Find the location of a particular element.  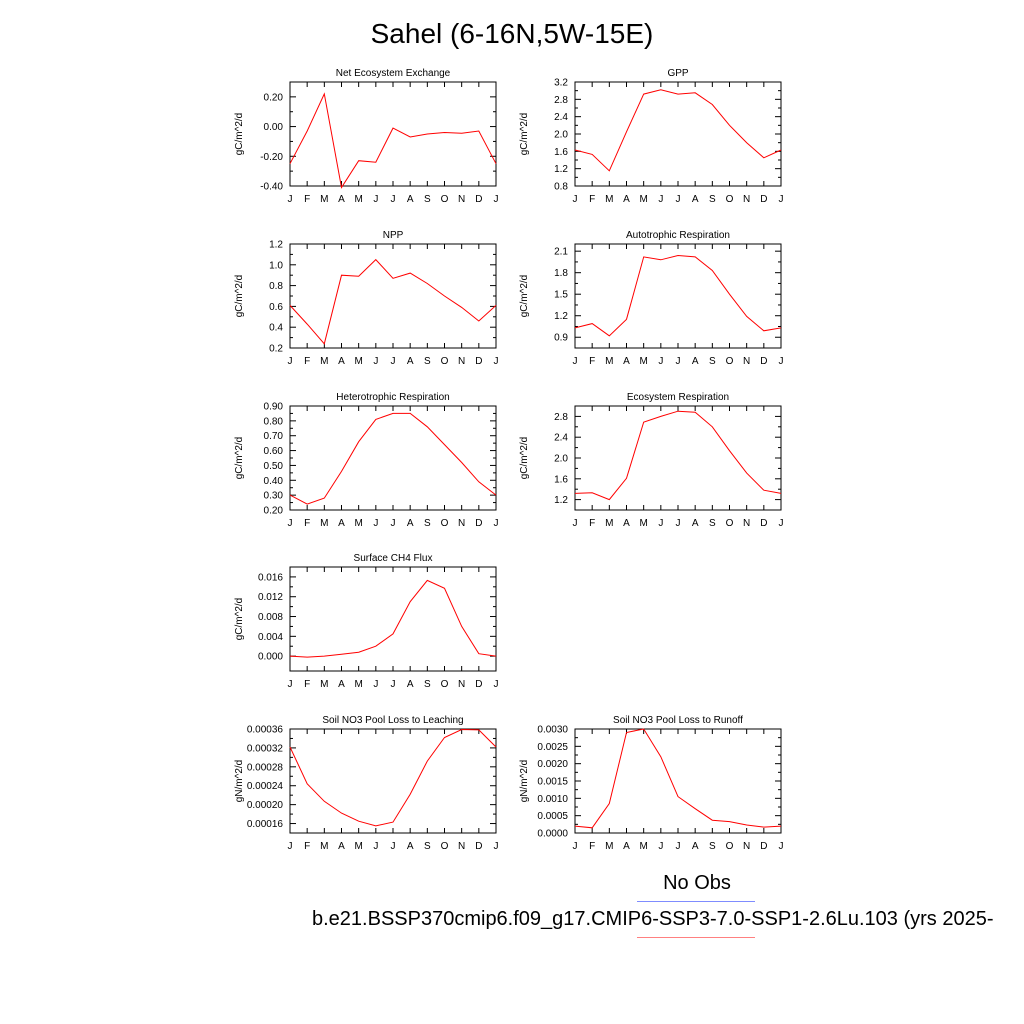

y-tick-label: 0.00 is located at coordinates (274, 127).